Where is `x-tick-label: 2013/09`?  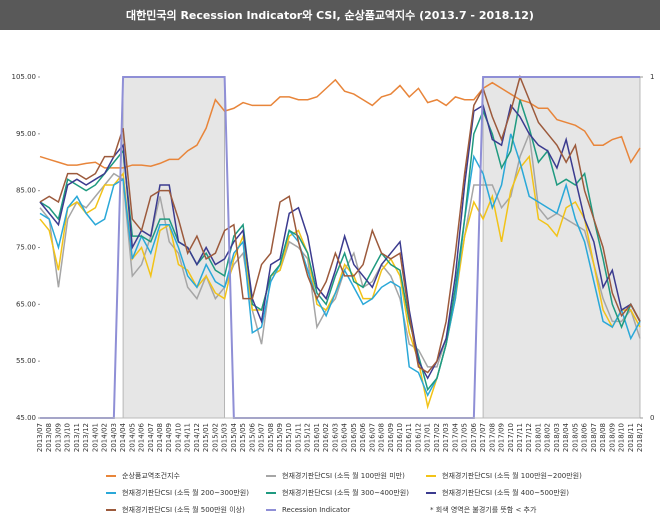 x-tick-label: 2013/09 is located at coordinates (58, 437).